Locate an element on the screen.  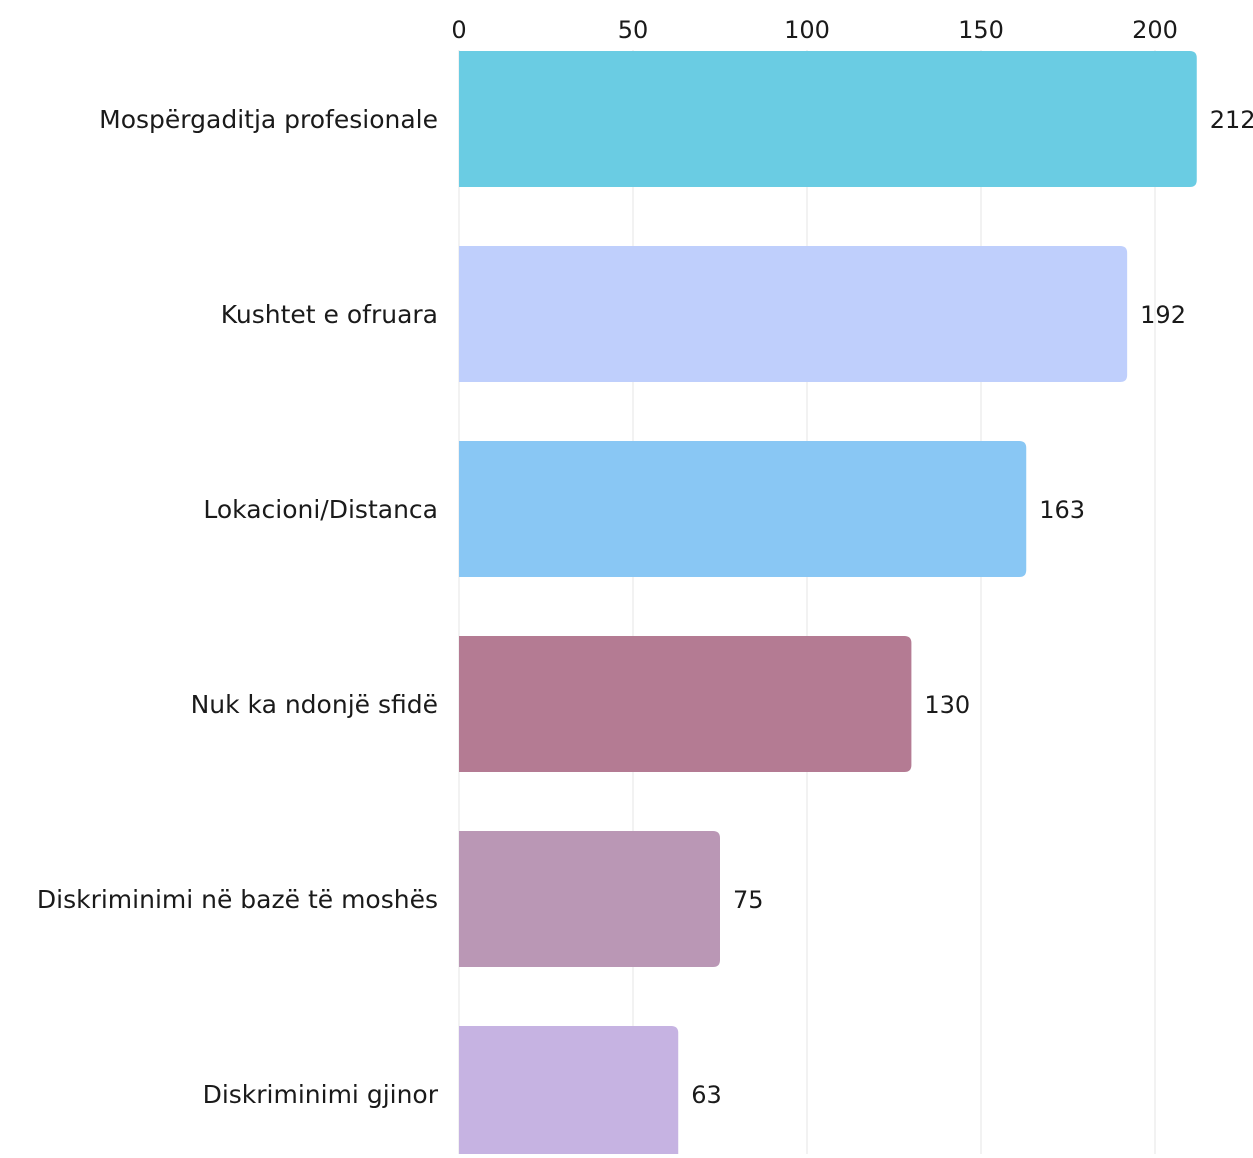
category-label: Diskriminimi në bazë të moshës is located at coordinates (237, 899).